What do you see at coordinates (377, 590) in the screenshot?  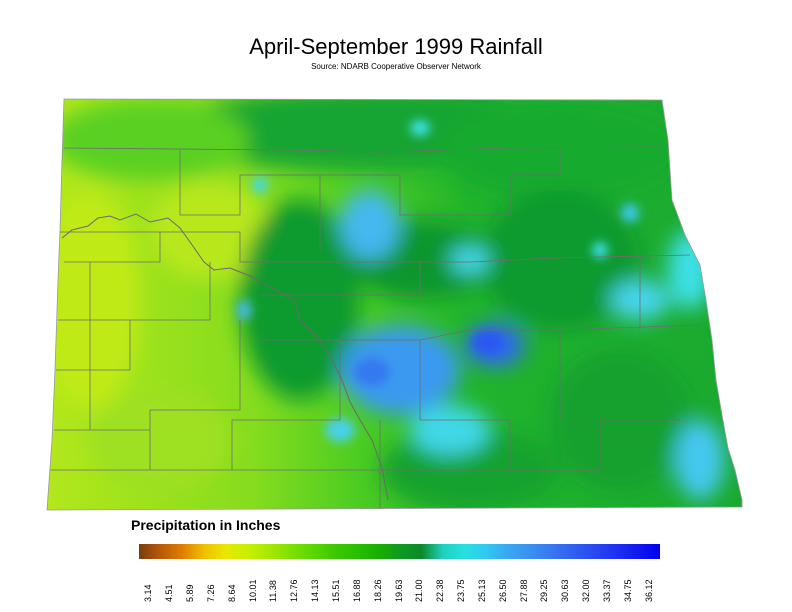 I see `legend-tick-label: 18.26` at bounding box center [377, 590].